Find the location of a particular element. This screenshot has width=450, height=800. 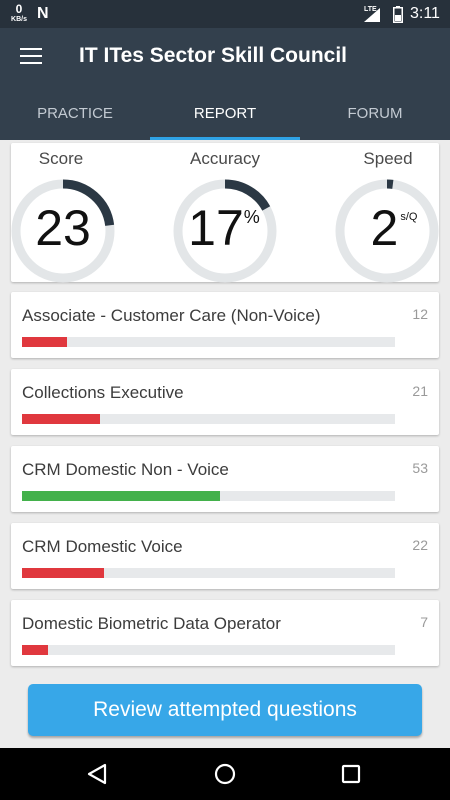

tab-bar: PRACTICE REPORT FORUM is located at coordinates (225, 114).